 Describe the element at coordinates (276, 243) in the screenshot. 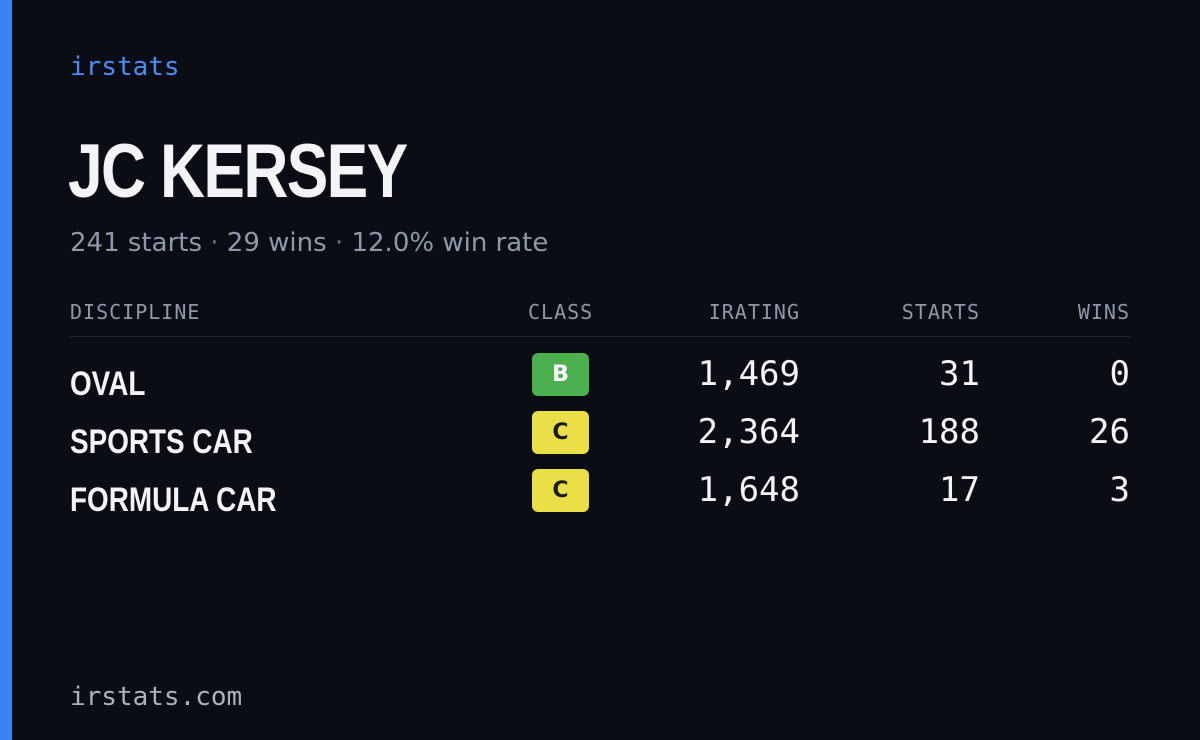

I see `summary-wins: 29 wins` at that location.